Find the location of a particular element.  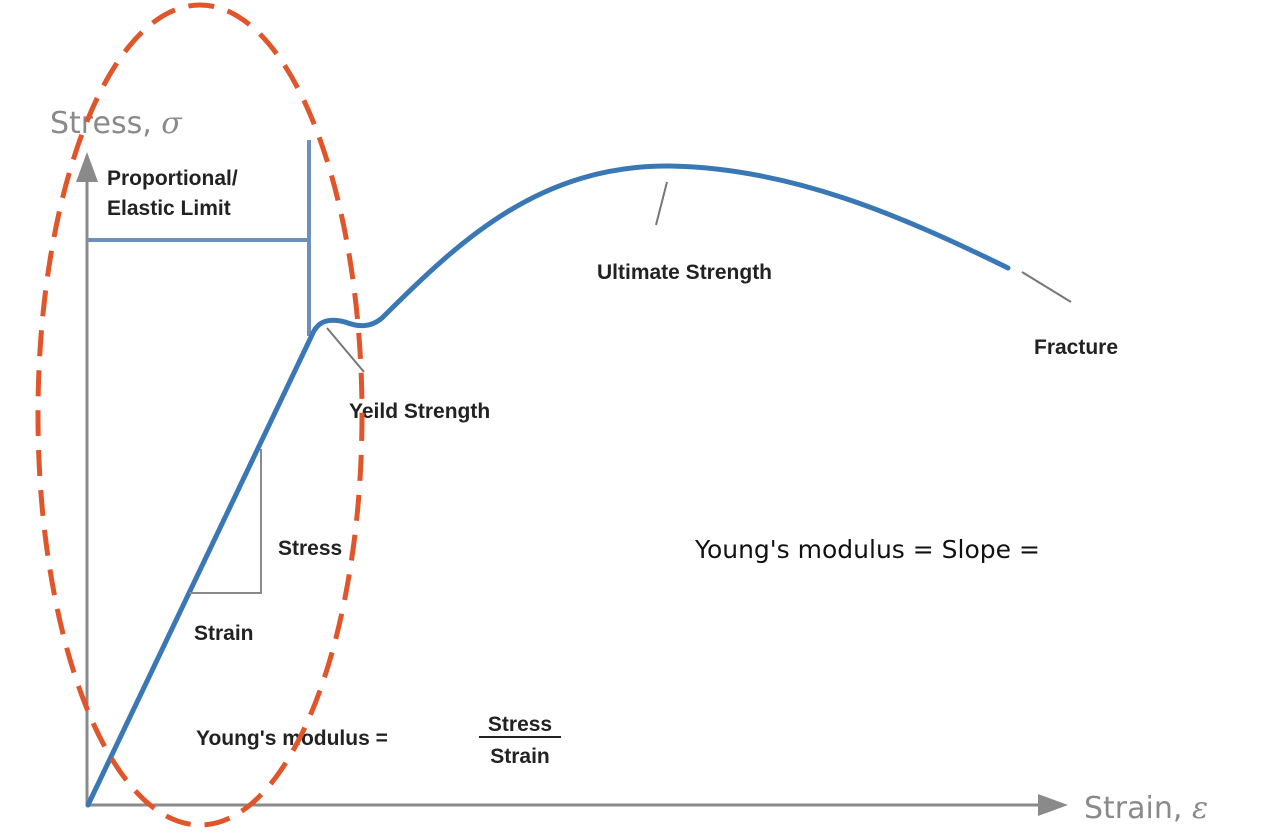

triangle-stress-label: Stress is located at coordinates (310, 548).